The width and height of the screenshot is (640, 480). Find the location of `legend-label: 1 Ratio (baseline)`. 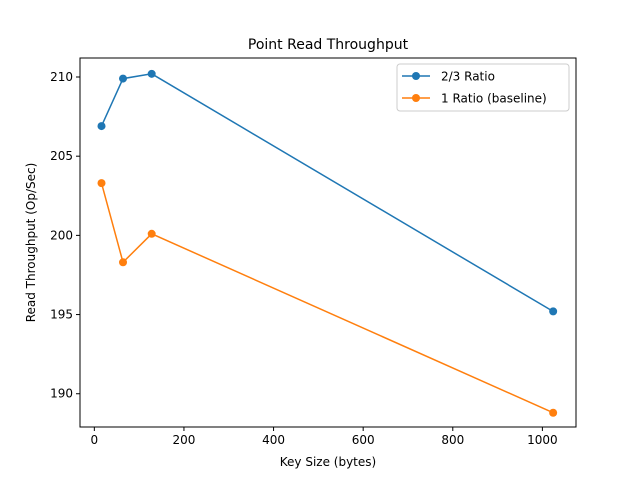

legend-label: 1 Ratio (baseline) is located at coordinates (494, 99).